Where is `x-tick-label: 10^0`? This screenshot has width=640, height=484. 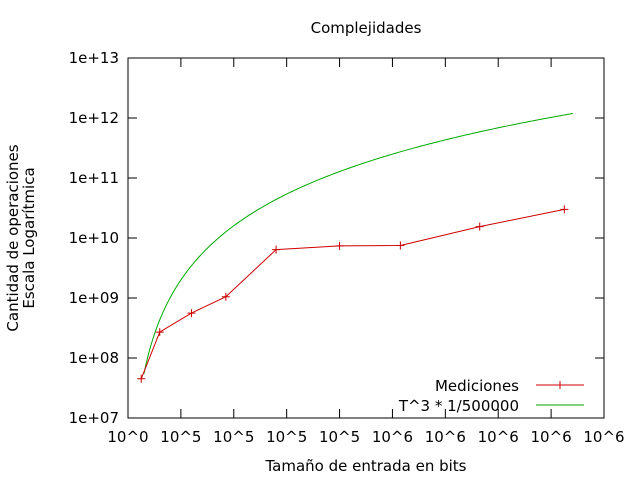 x-tick-label: 10^0 is located at coordinates (127, 437).